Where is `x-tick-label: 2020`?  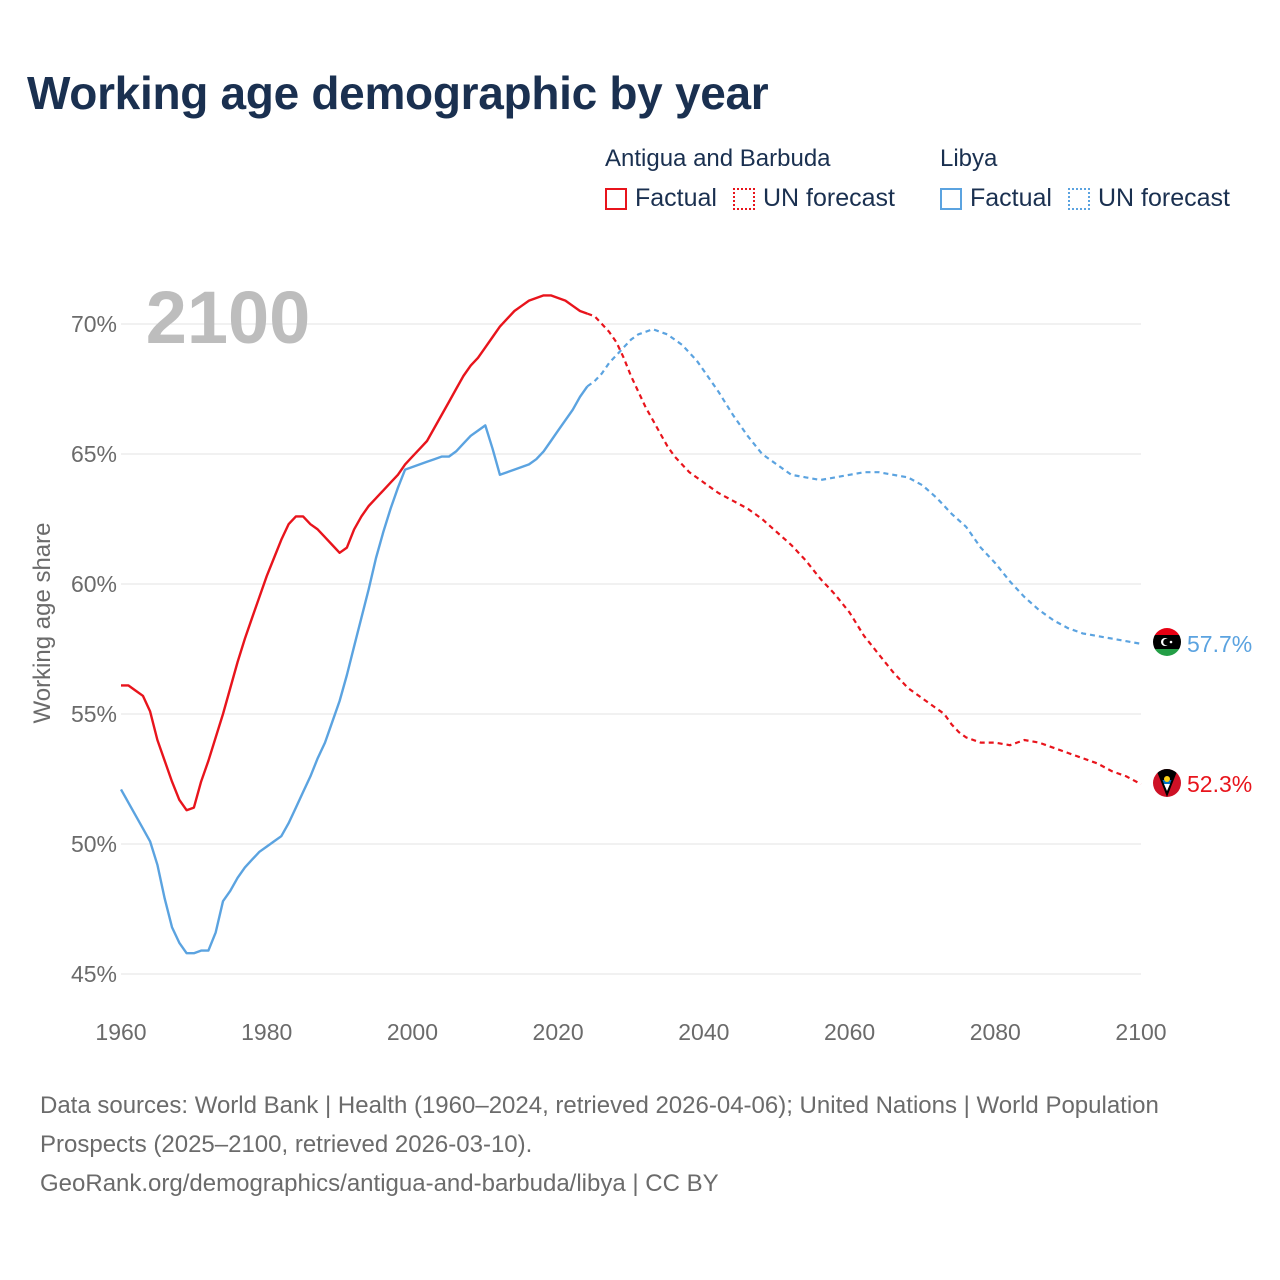 x-tick-label: 2020 is located at coordinates (558, 1032).